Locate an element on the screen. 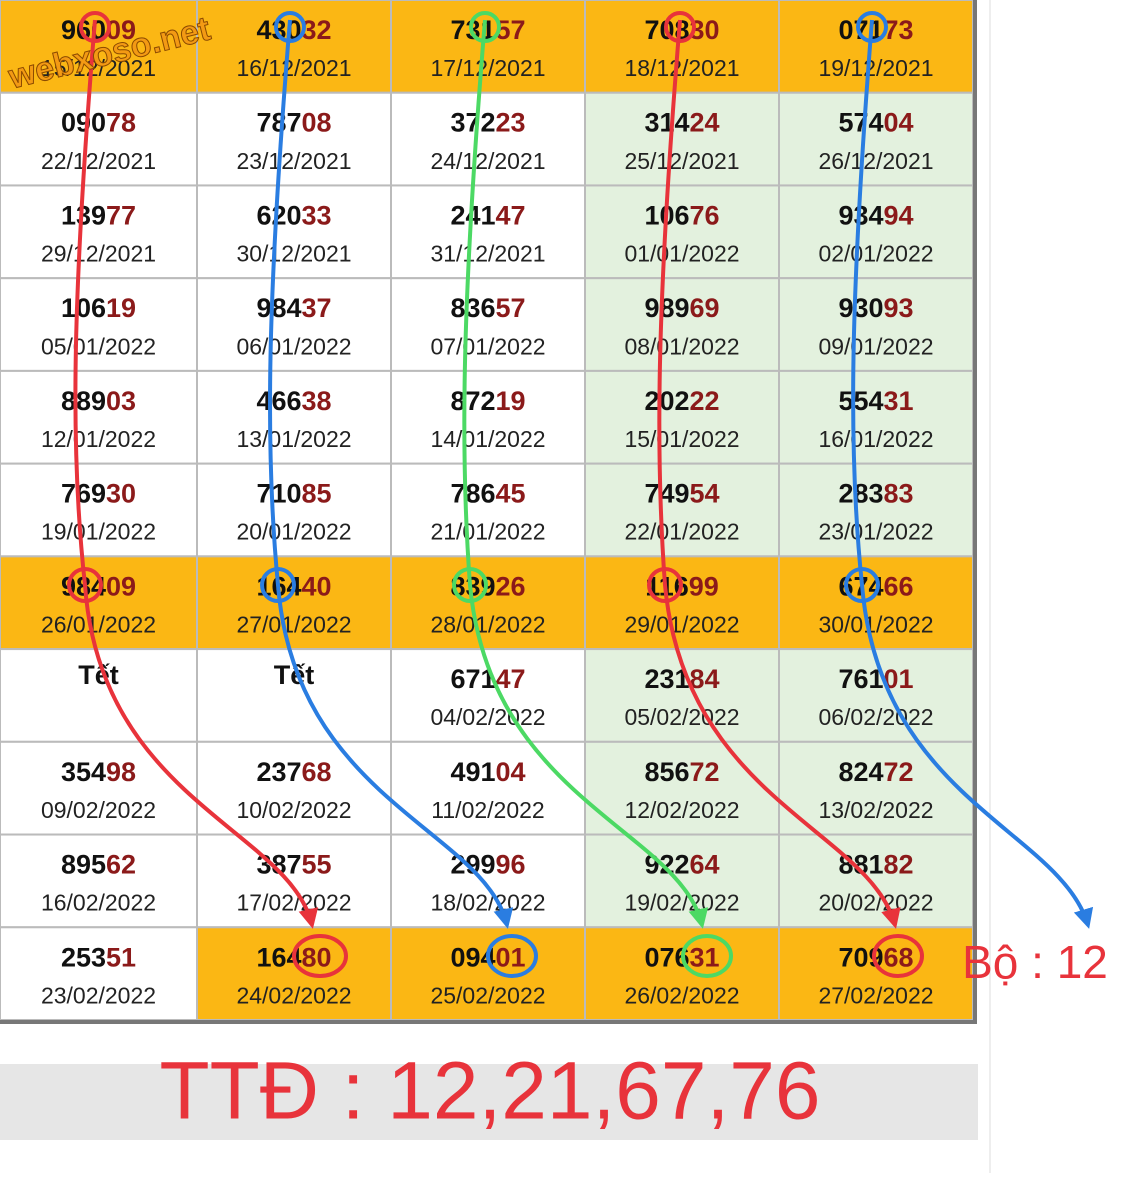  draw-date: 11/02/2022 is located at coordinates (487, 810).